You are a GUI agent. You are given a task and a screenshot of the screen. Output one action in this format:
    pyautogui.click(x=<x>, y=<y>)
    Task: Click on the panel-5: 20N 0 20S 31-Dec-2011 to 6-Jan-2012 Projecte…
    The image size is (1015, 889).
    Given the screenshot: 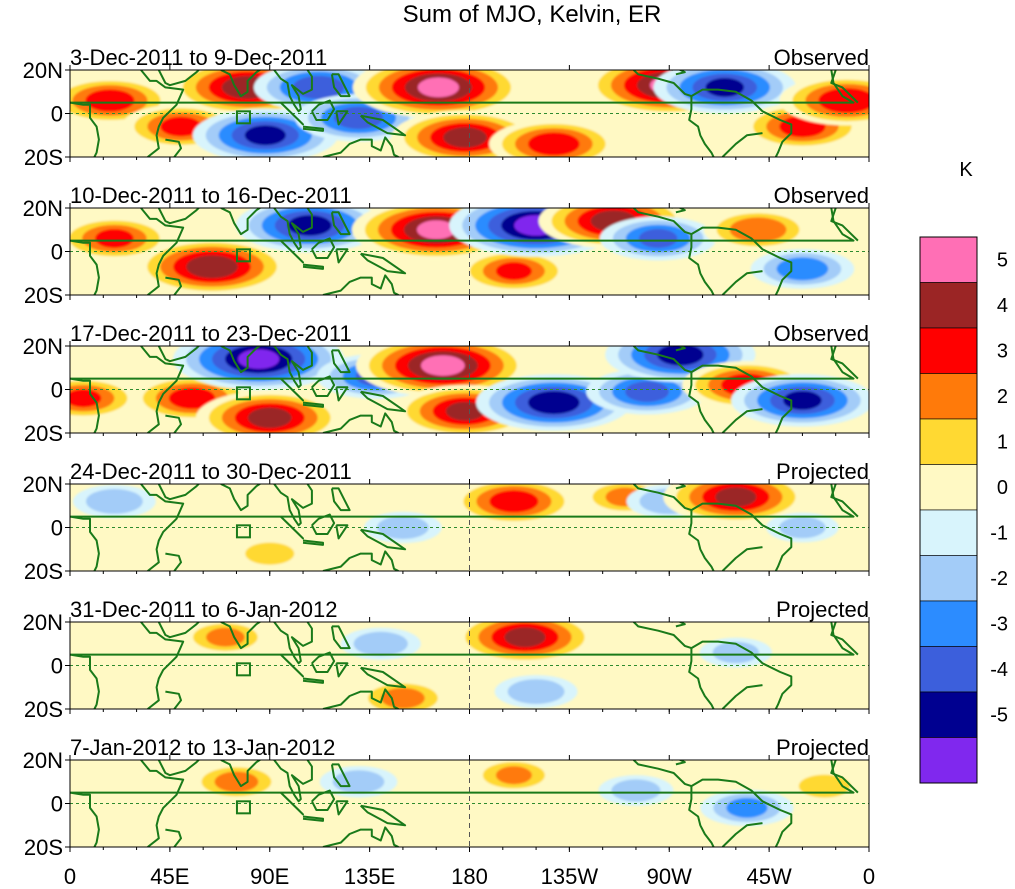 What is the action you would take?
    pyautogui.click(x=446, y=659)
    